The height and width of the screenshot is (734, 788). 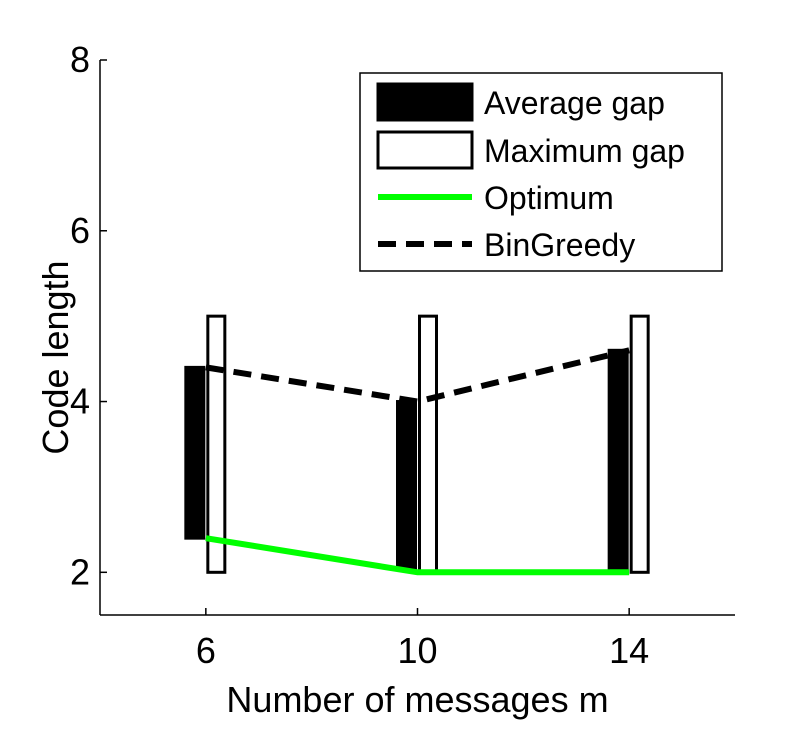 What do you see at coordinates (80, 401) in the screenshot?
I see `y-tick-label: 4` at bounding box center [80, 401].